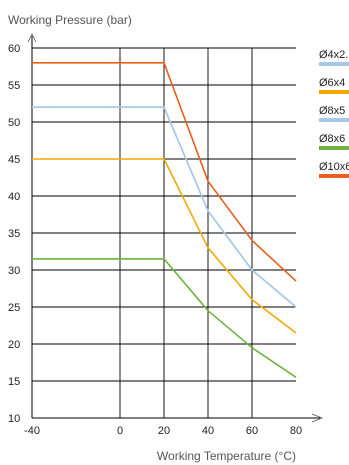  Describe the element at coordinates (14, 271) in the screenshot. I see `y-tick-label: 30` at that location.